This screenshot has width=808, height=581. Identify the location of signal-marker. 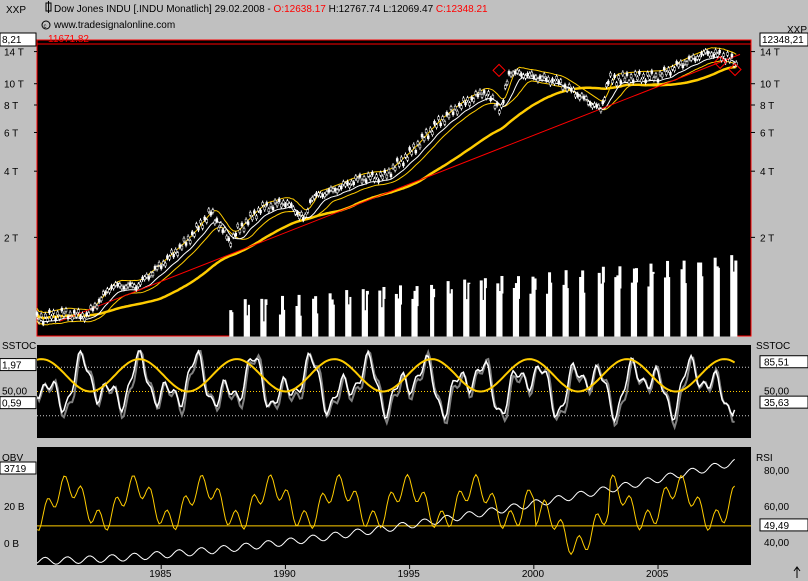
(735, 69).